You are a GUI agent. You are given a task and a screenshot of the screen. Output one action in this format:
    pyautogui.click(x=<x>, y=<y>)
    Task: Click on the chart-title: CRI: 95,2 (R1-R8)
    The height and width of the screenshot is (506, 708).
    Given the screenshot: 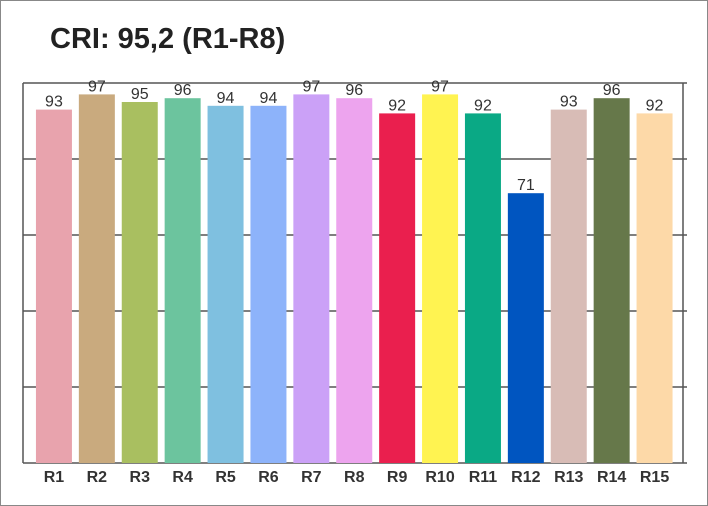 What is the action you would take?
    pyautogui.click(x=167, y=39)
    